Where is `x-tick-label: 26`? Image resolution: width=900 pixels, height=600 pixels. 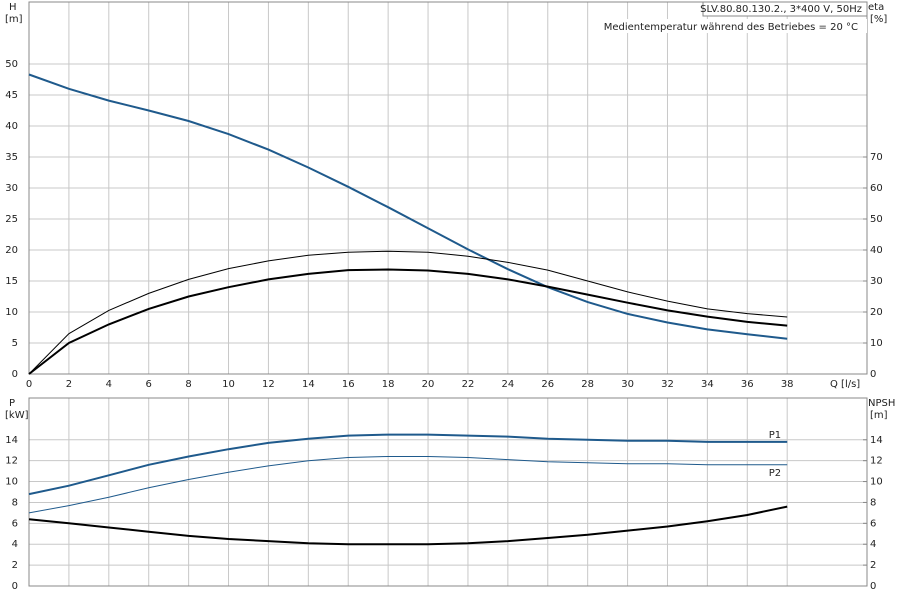
x-tick-label: 26 is located at coordinates (547, 384).